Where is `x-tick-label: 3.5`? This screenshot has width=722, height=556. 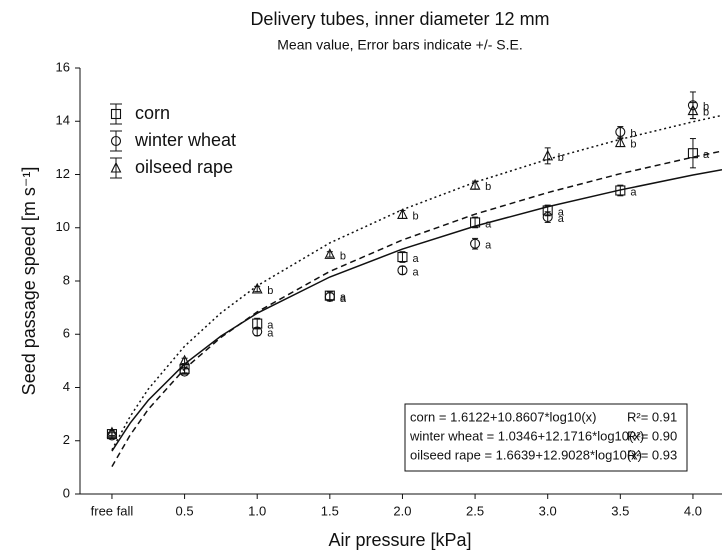
x-tick-label: 3.5 is located at coordinates (620, 510).